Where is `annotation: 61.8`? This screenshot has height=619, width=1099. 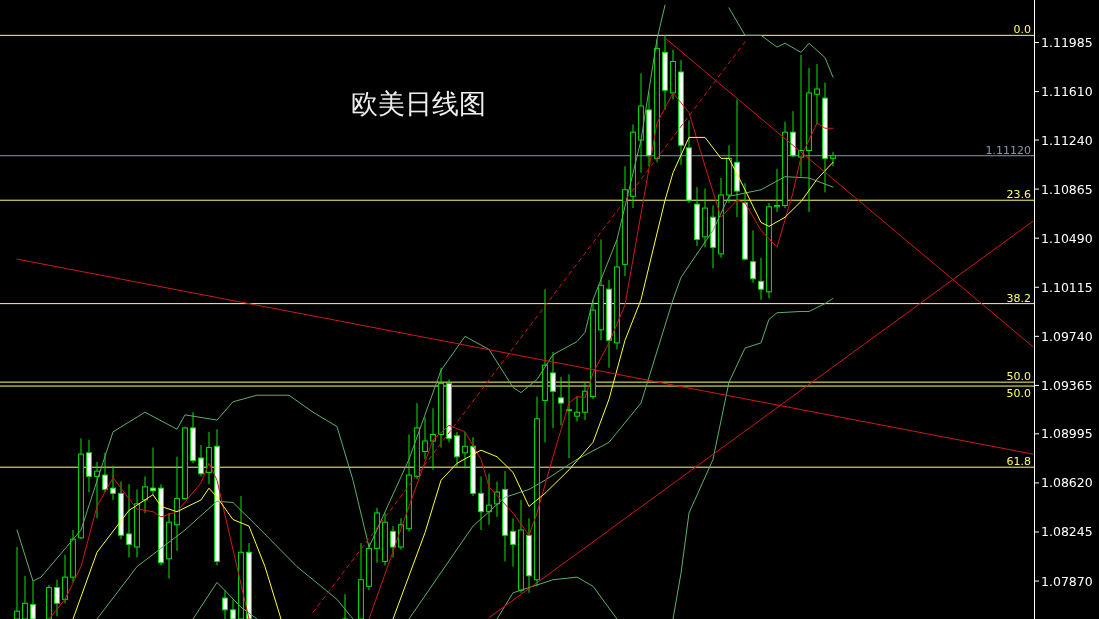
annotation: 61.8 is located at coordinates (1018, 462).